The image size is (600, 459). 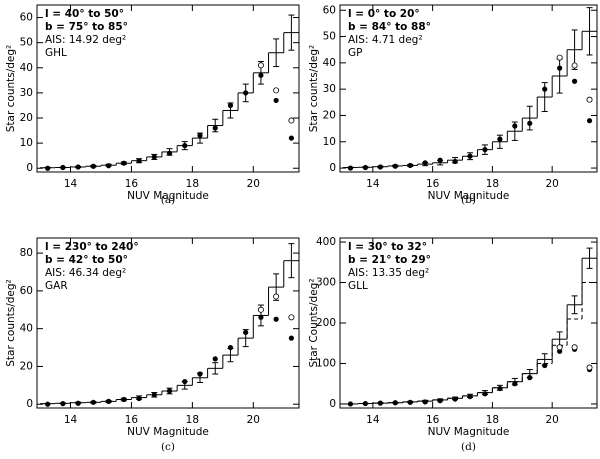 I want to click on annotation: GHL, so click(x=56, y=53).